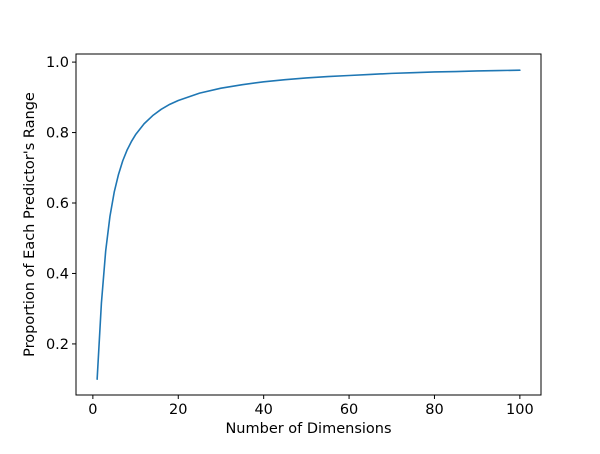  I want to click on x-tick-label: 80, so click(434, 410).